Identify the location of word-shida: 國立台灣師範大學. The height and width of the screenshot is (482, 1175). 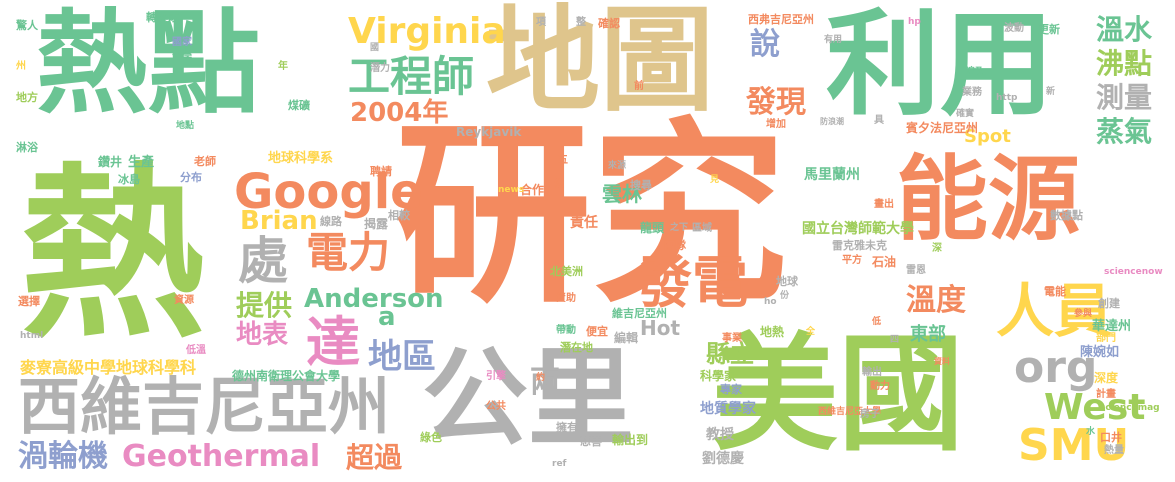
(858, 229).